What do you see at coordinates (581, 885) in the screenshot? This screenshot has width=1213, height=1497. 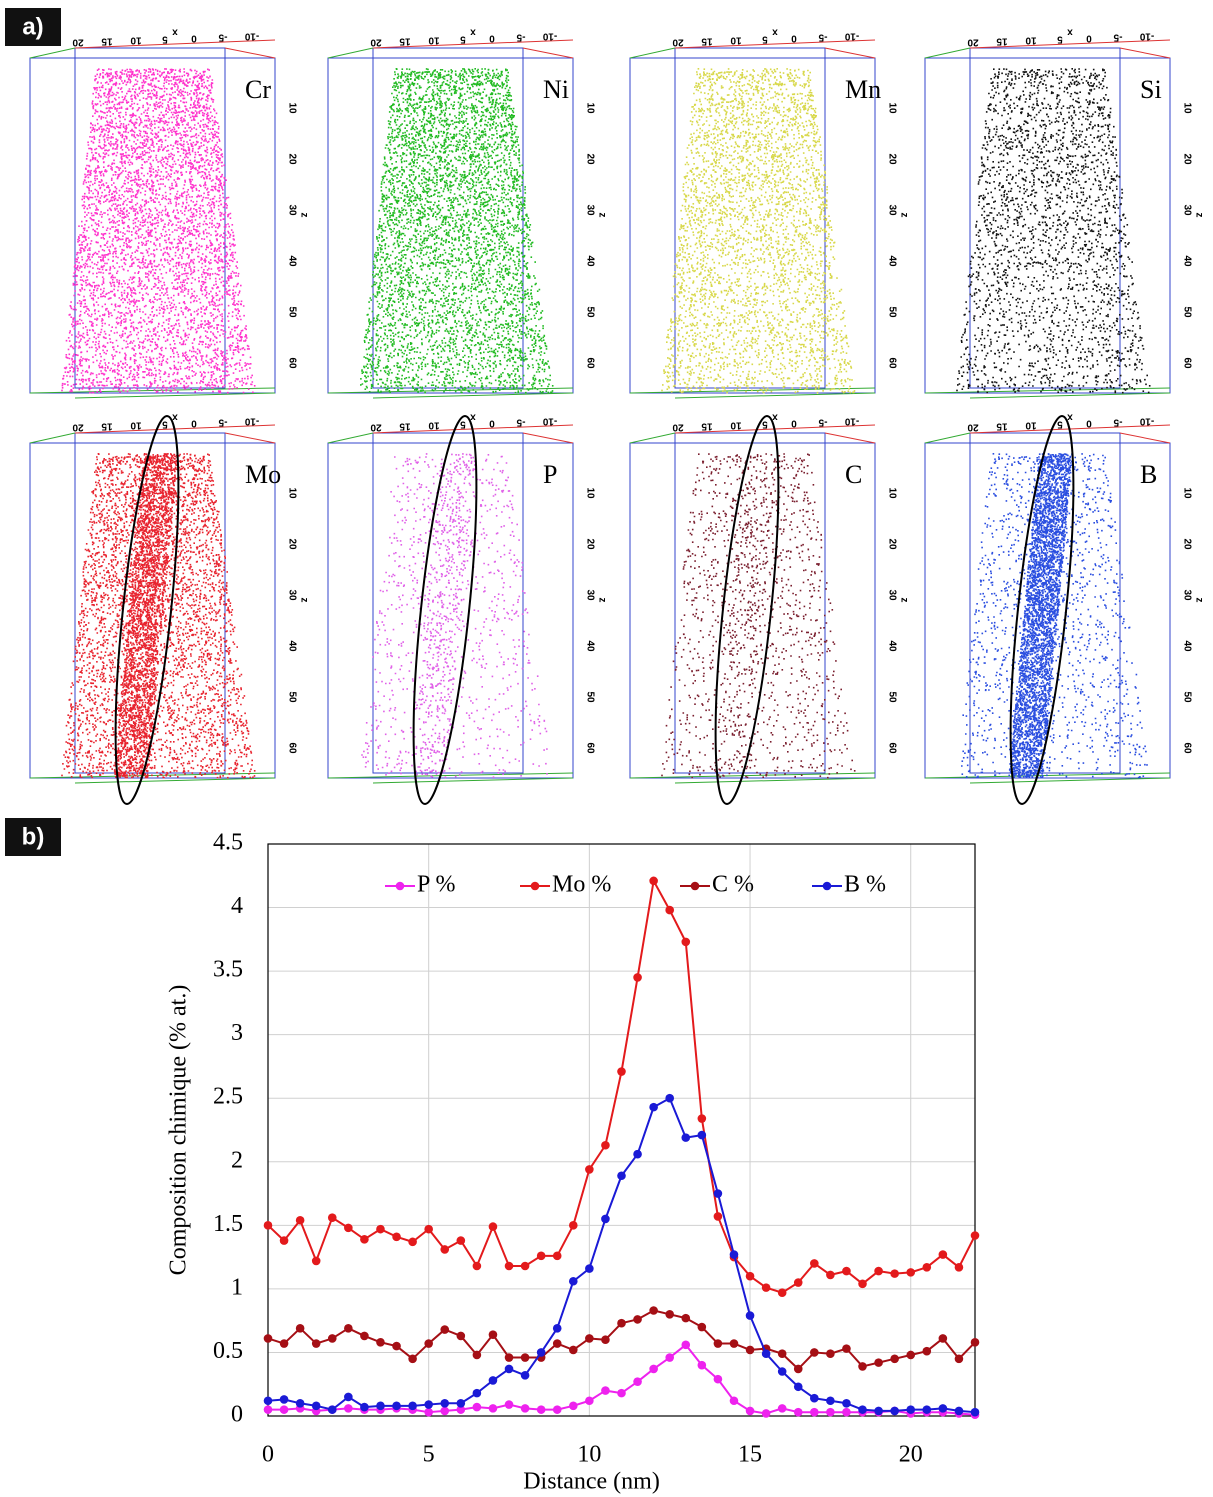 I see `legend-label: Mo %` at bounding box center [581, 885].